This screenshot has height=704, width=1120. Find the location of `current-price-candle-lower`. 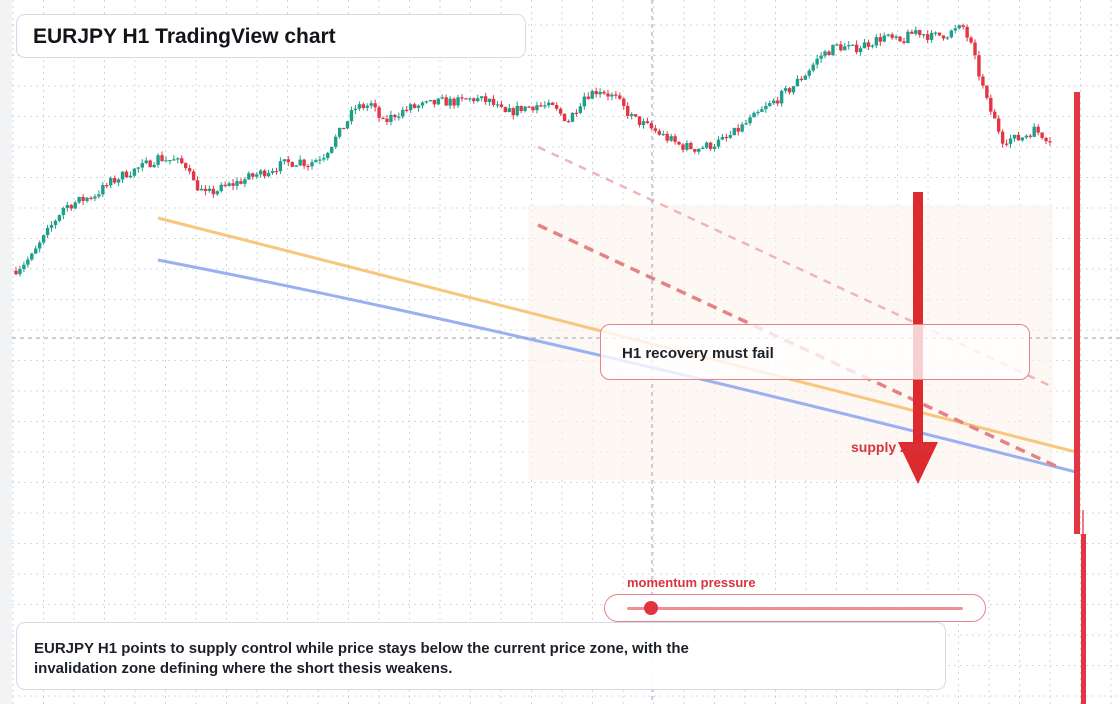

current-price-candle-lower is located at coordinates (1083, 619).